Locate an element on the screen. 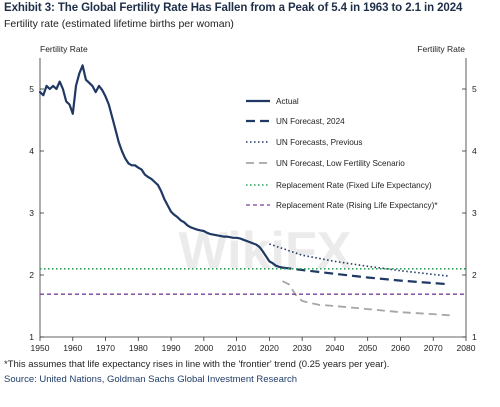 The height and width of the screenshot is (407, 500). x-tick-label: 1960 is located at coordinates (72, 348).